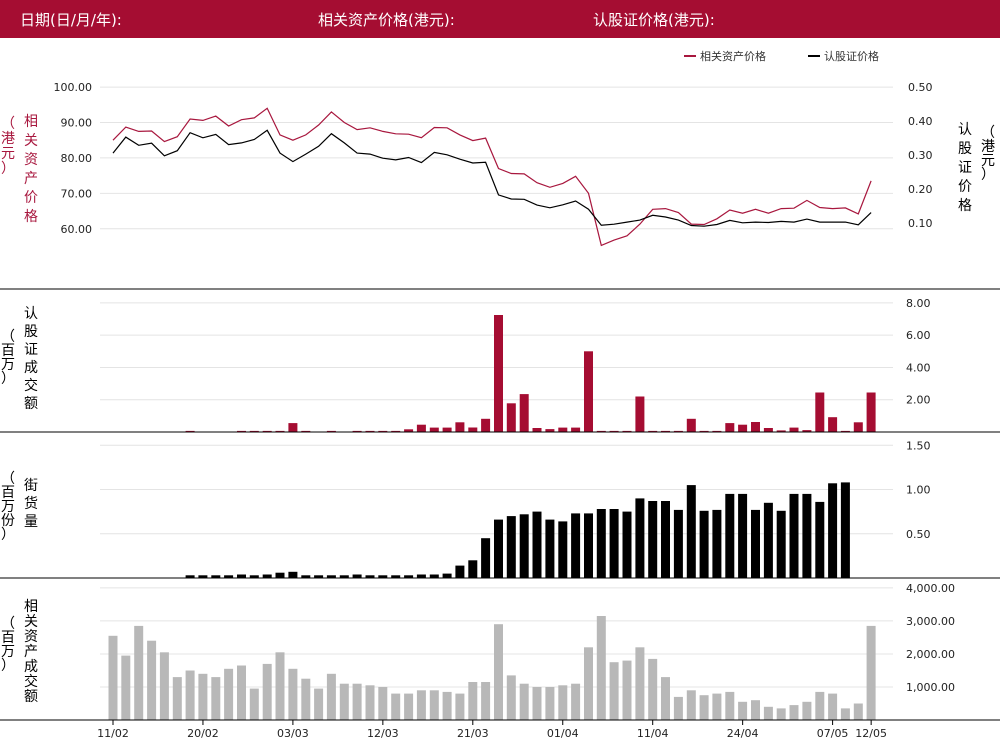 This screenshot has height=751, width=1000. What do you see at coordinates (31, 160) in the screenshot?
I see `price-left-axis-label: 资` at bounding box center [31, 160].